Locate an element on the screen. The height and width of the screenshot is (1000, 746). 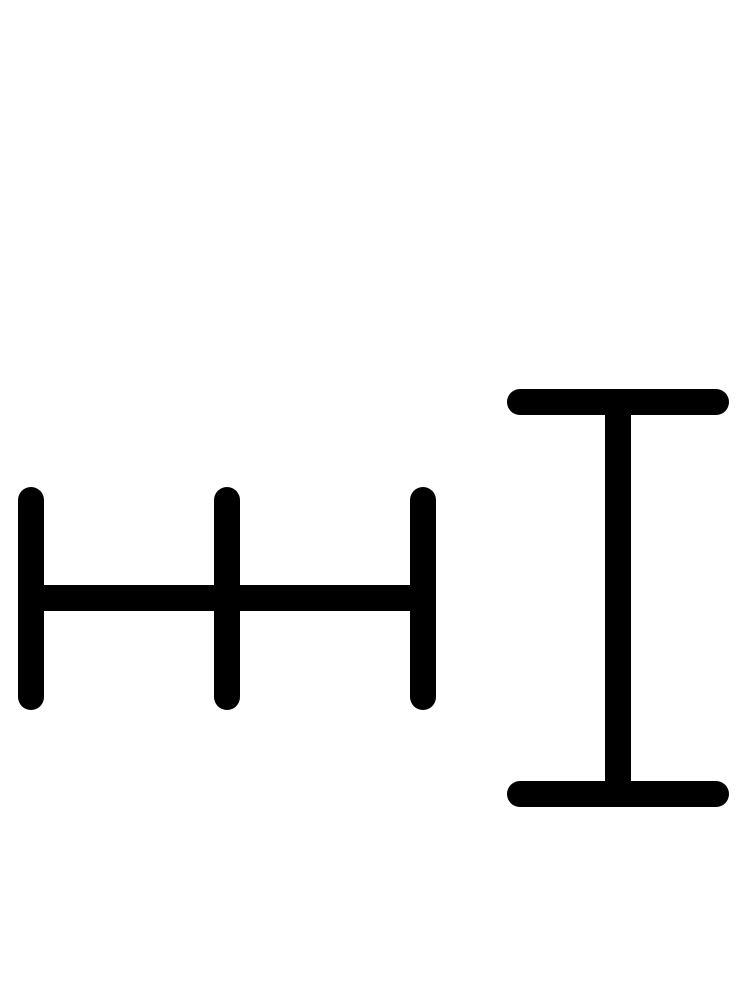
ruler-tick-icon is located at coordinates (227, 598).